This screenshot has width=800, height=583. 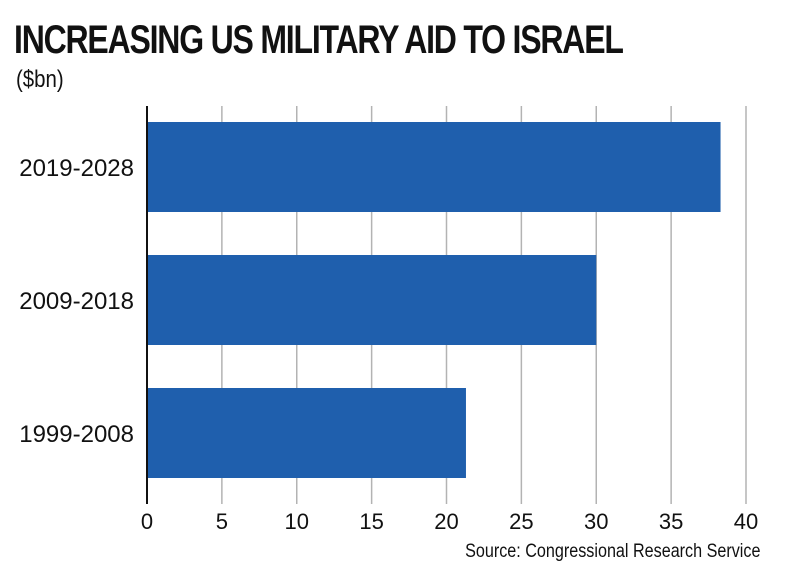 What do you see at coordinates (306, 433) in the screenshot?
I see `bar-1999-2008` at bounding box center [306, 433].